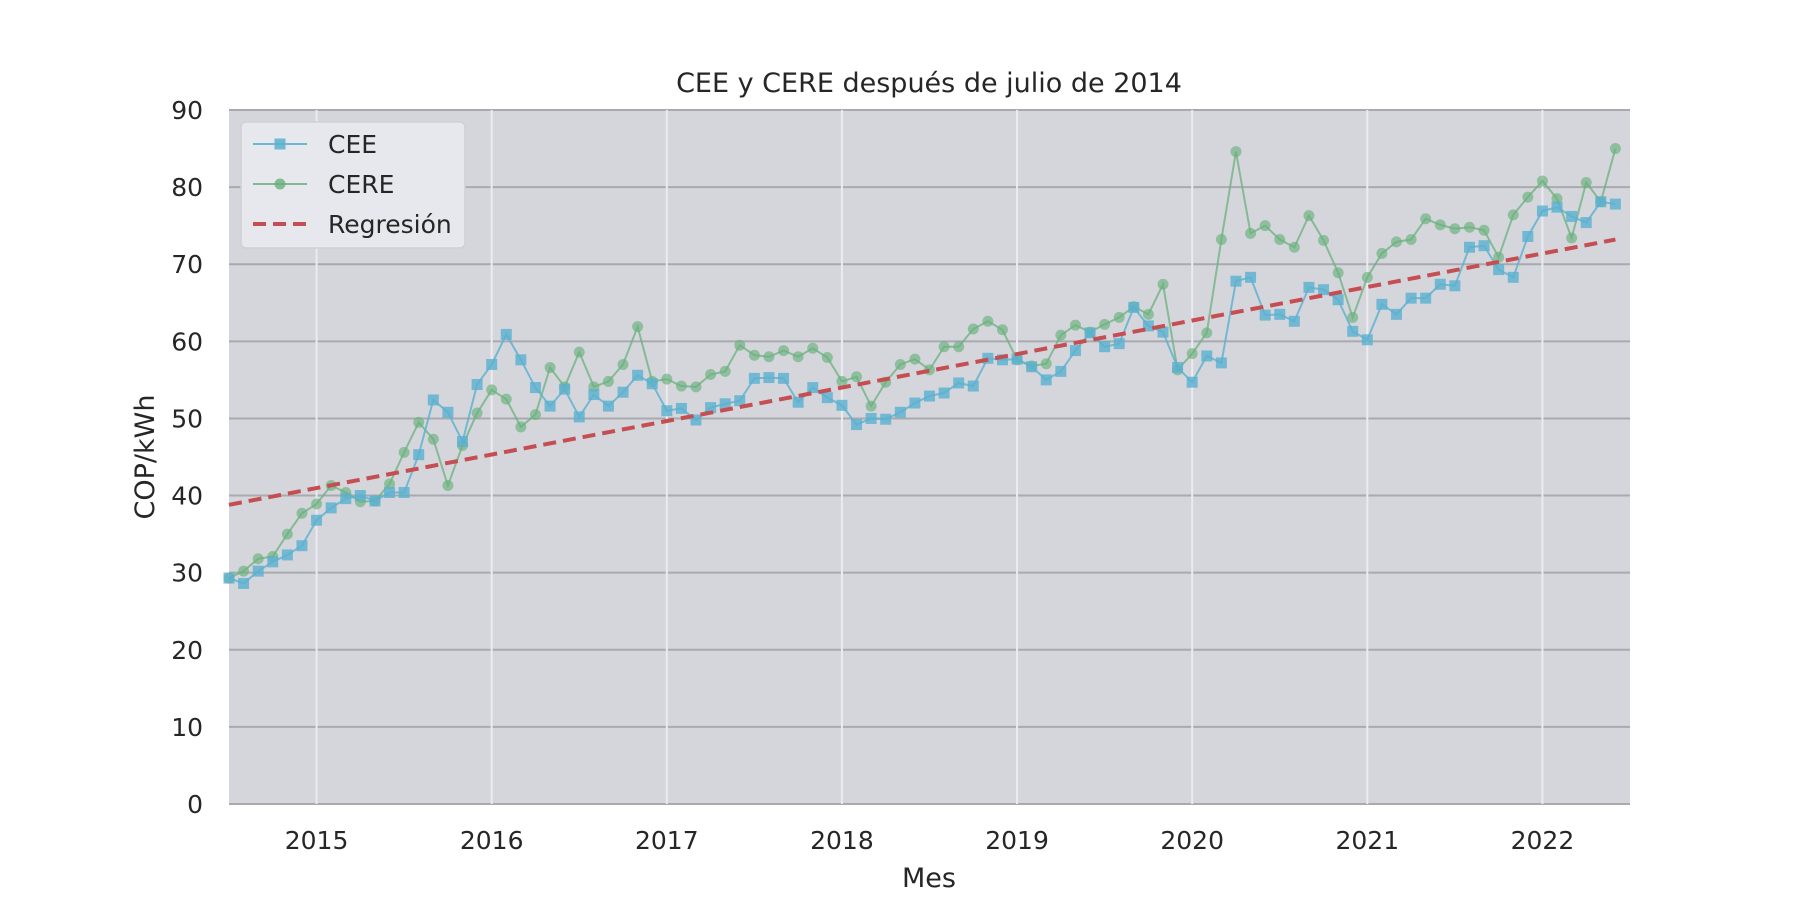 The width and height of the screenshot is (1800, 900). Describe the element at coordinates (187, 110) in the screenshot. I see `y-tick-label: 90` at that location.